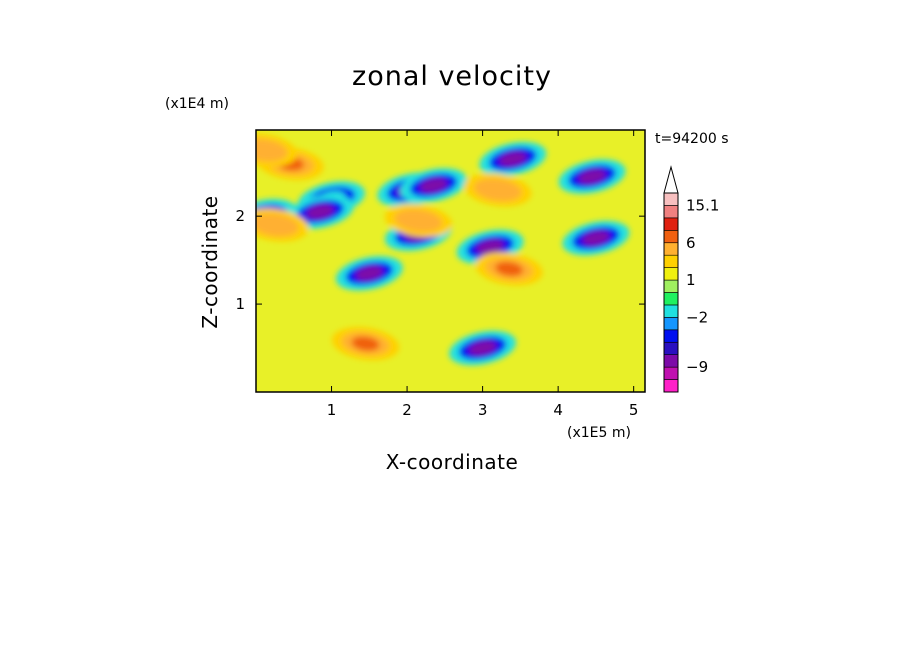  I want to click on y-tick-label-2: 2, so click(240, 216).